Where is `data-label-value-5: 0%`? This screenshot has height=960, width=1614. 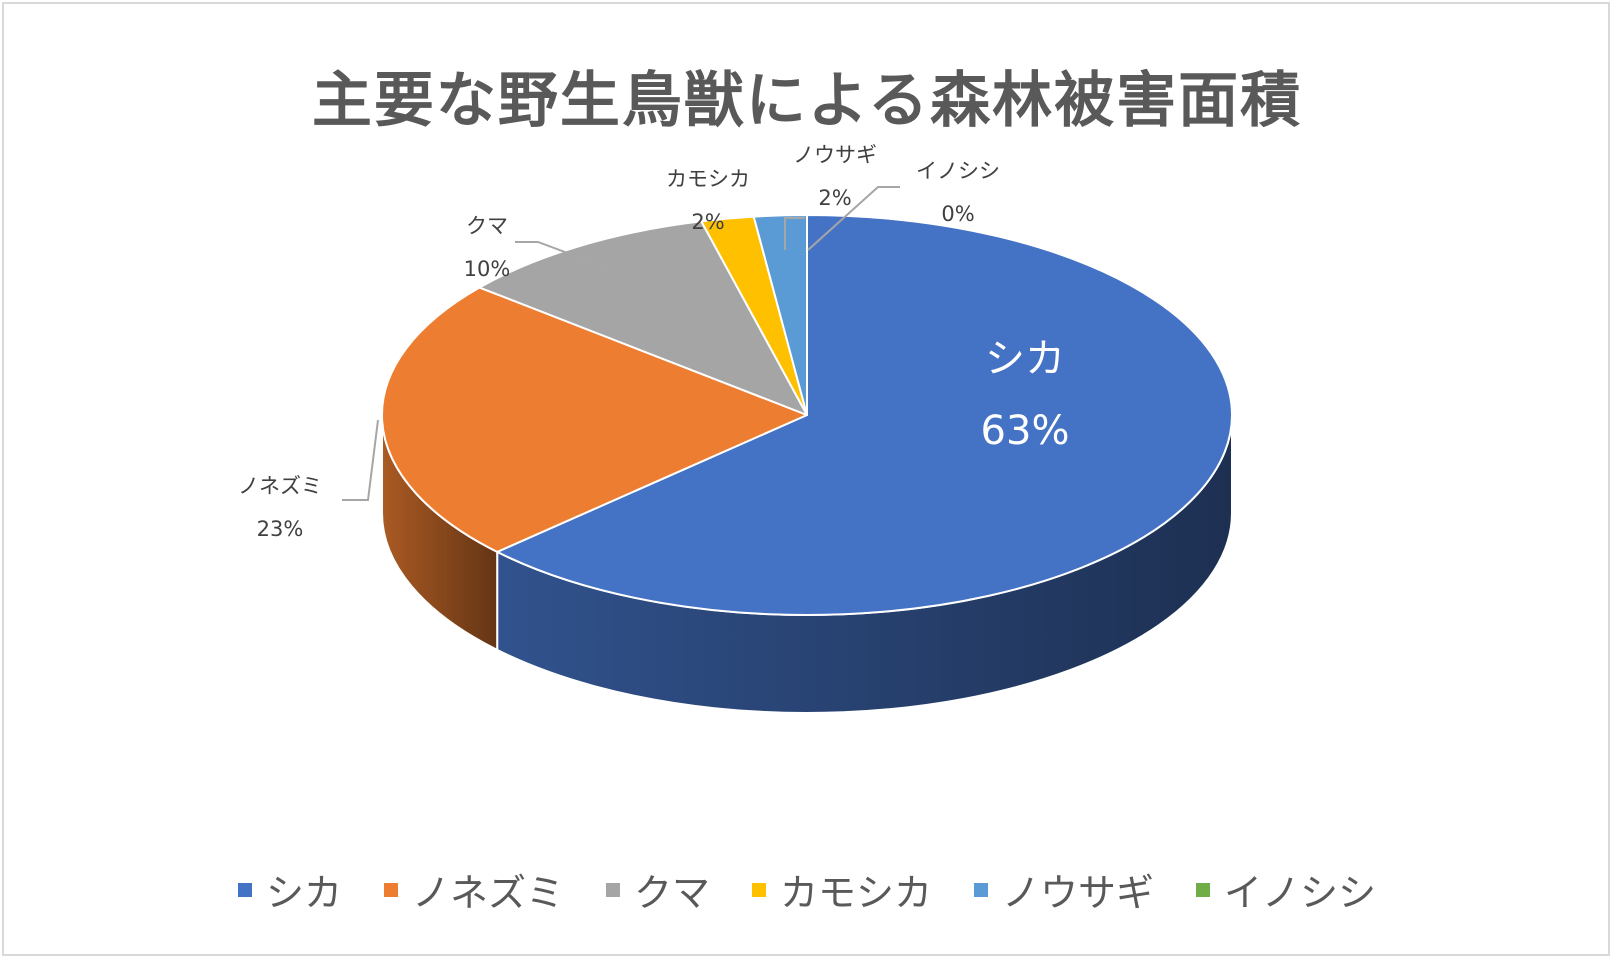 data-label-value-5: 0% is located at coordinates (957, 214).